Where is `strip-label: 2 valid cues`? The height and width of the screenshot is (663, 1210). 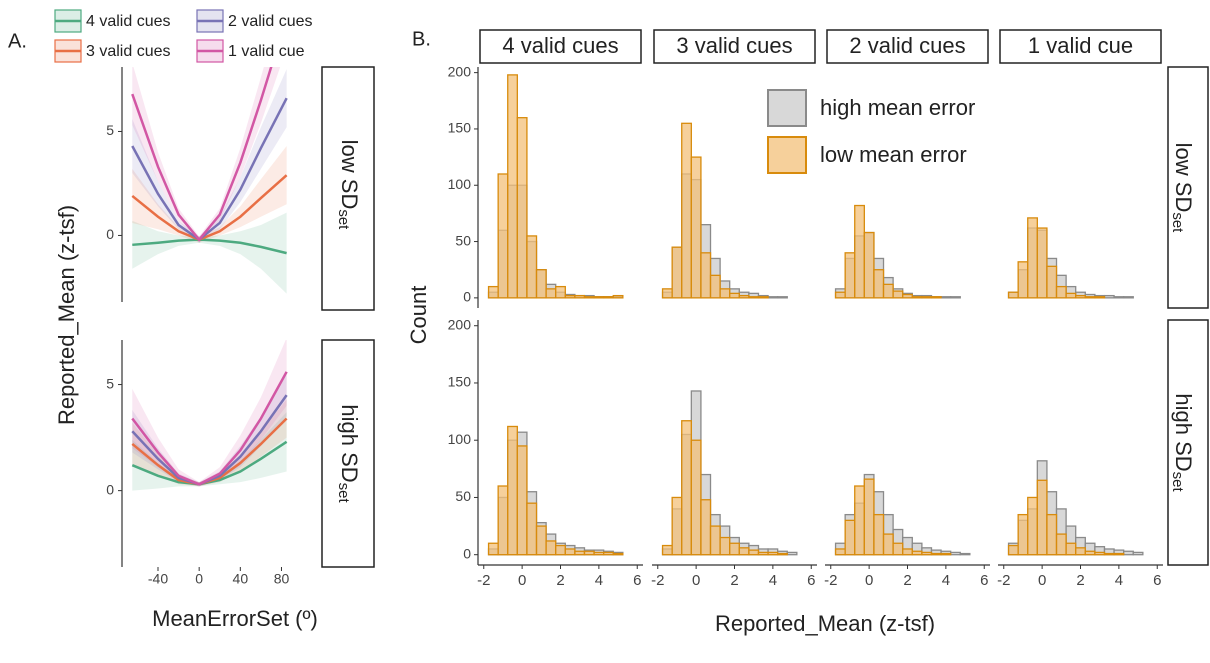 strip-label: 2 valid cues is located at coordinates (907, 45).